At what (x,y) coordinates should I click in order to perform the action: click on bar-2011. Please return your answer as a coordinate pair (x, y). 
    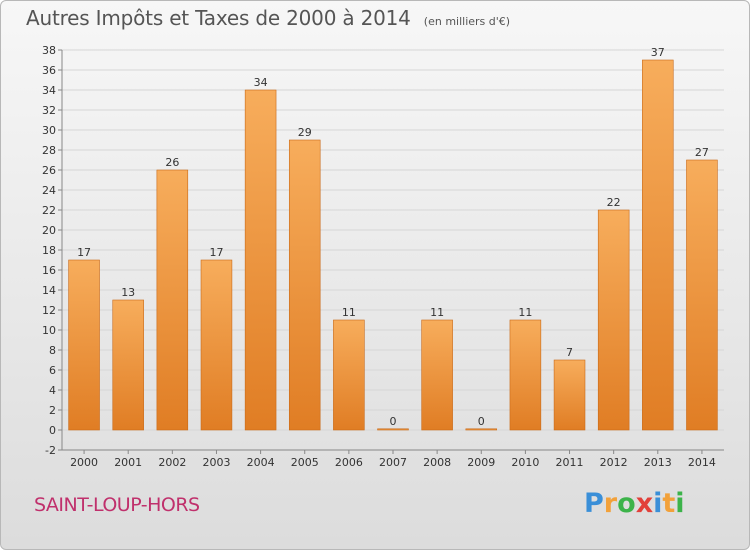
    Looking at the image, I should click on (569, 395).